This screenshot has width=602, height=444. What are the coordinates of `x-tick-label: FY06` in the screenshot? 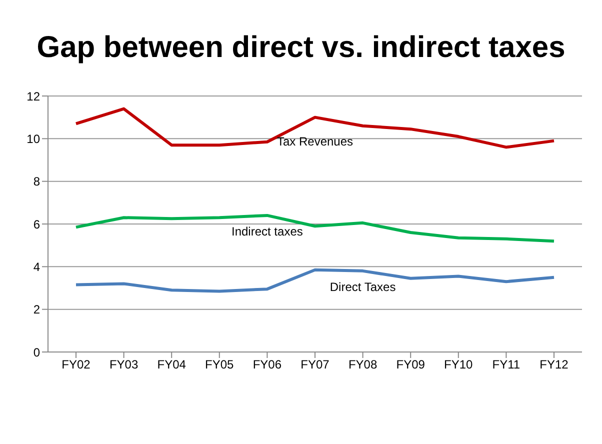 It's located at (267, 365).